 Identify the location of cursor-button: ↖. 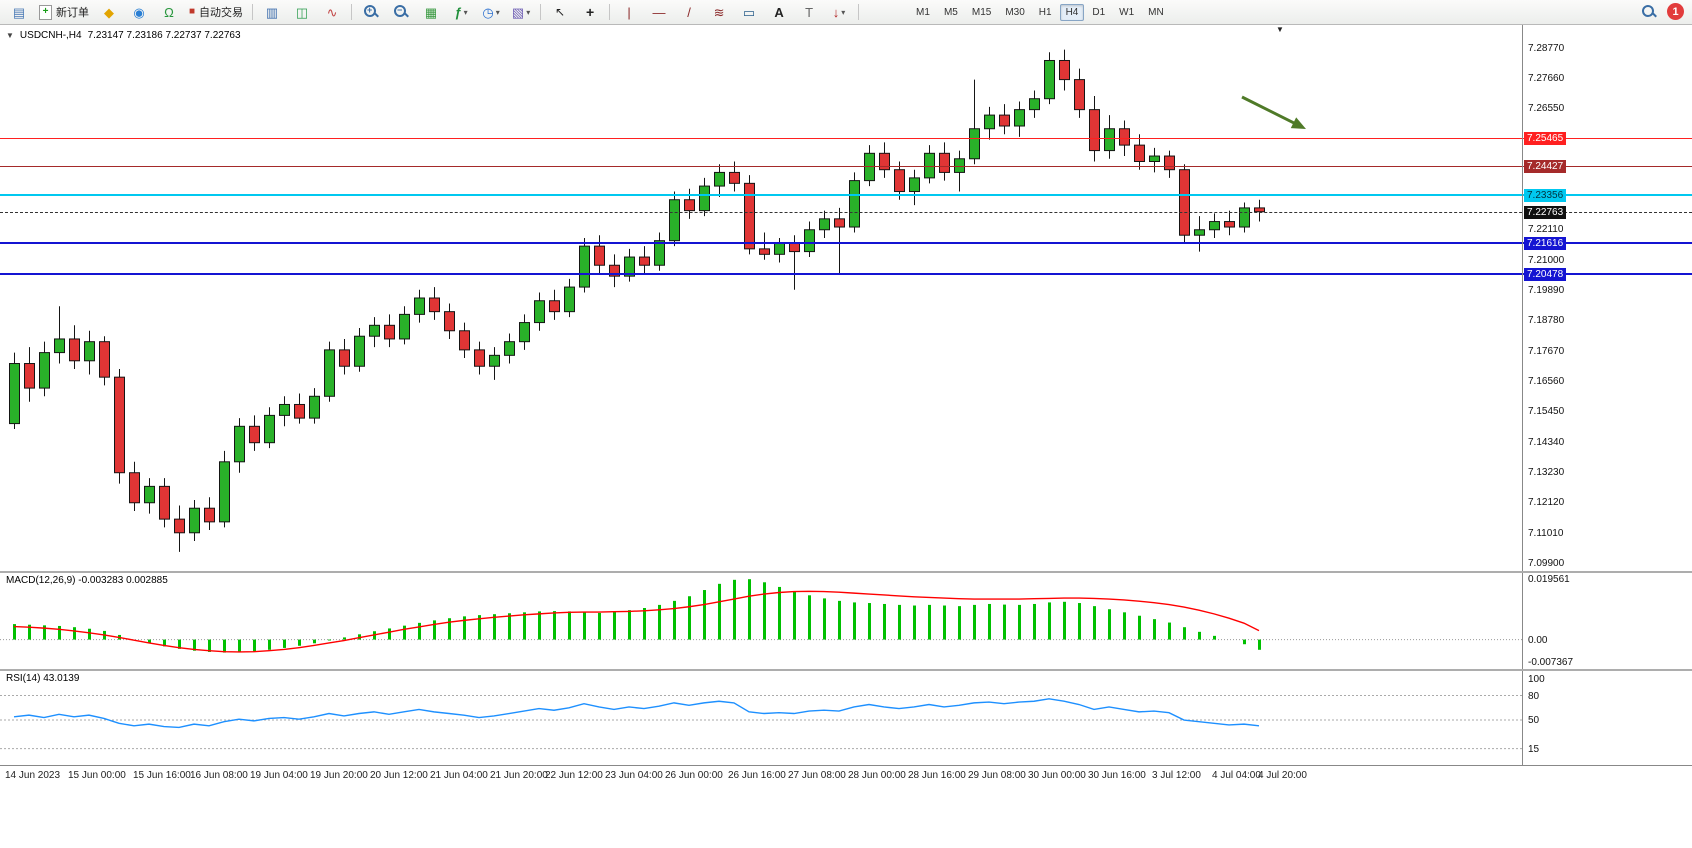
(560, 12).